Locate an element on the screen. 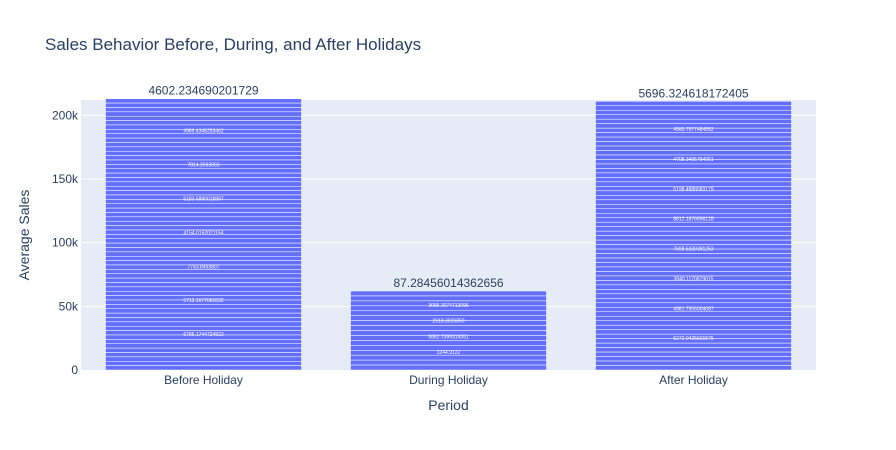 This screenshot has height=450, width=896. segment-label: 8812.1876896128 is located at coordinates (693, 220).